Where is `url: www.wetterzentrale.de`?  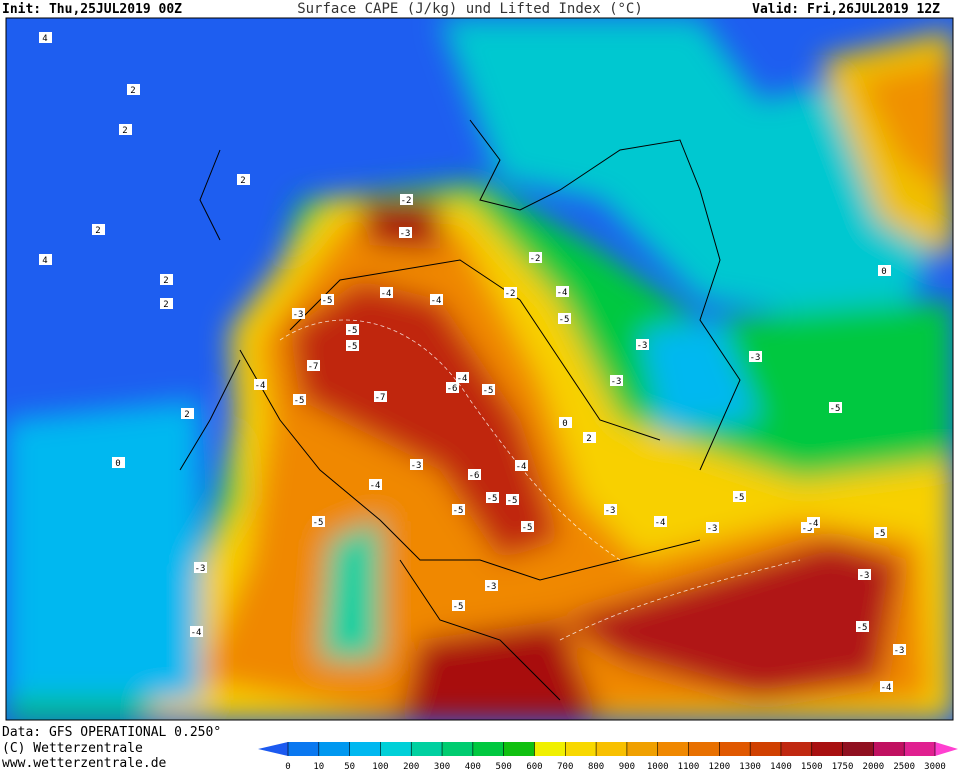 url: www.wetterzentrale.de is located at coordinates (84, 763).